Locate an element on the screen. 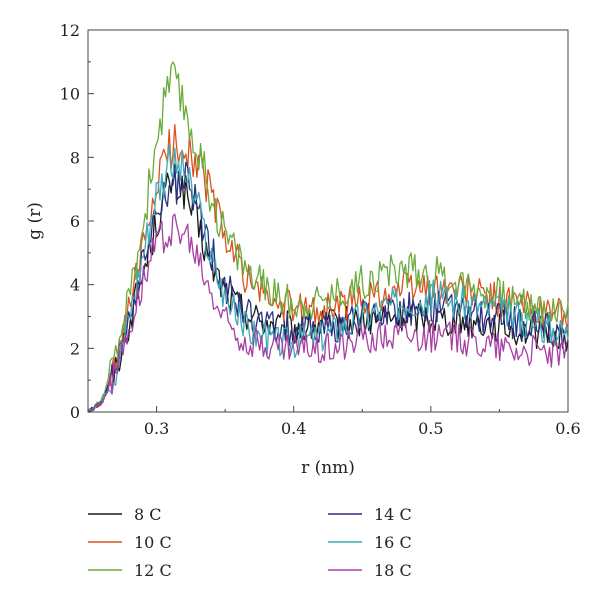  y-axis-ticks: 0 2 4 6 8 10 12 is located at coordinates (77, 221).